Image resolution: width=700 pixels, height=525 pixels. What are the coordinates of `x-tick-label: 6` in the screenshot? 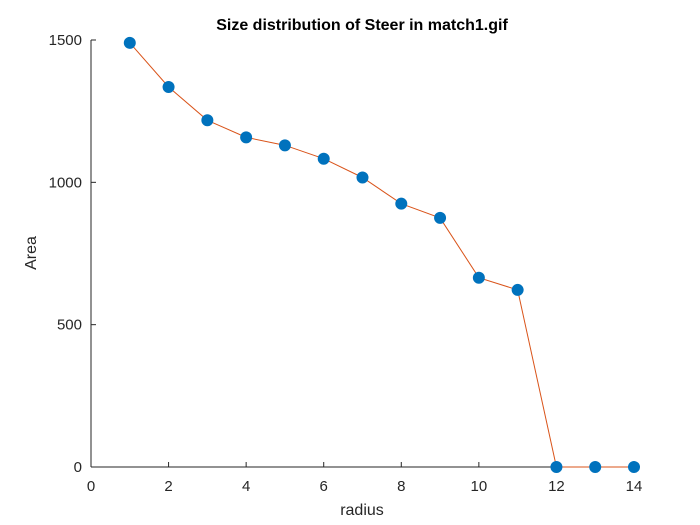 It's located at (324, 486).